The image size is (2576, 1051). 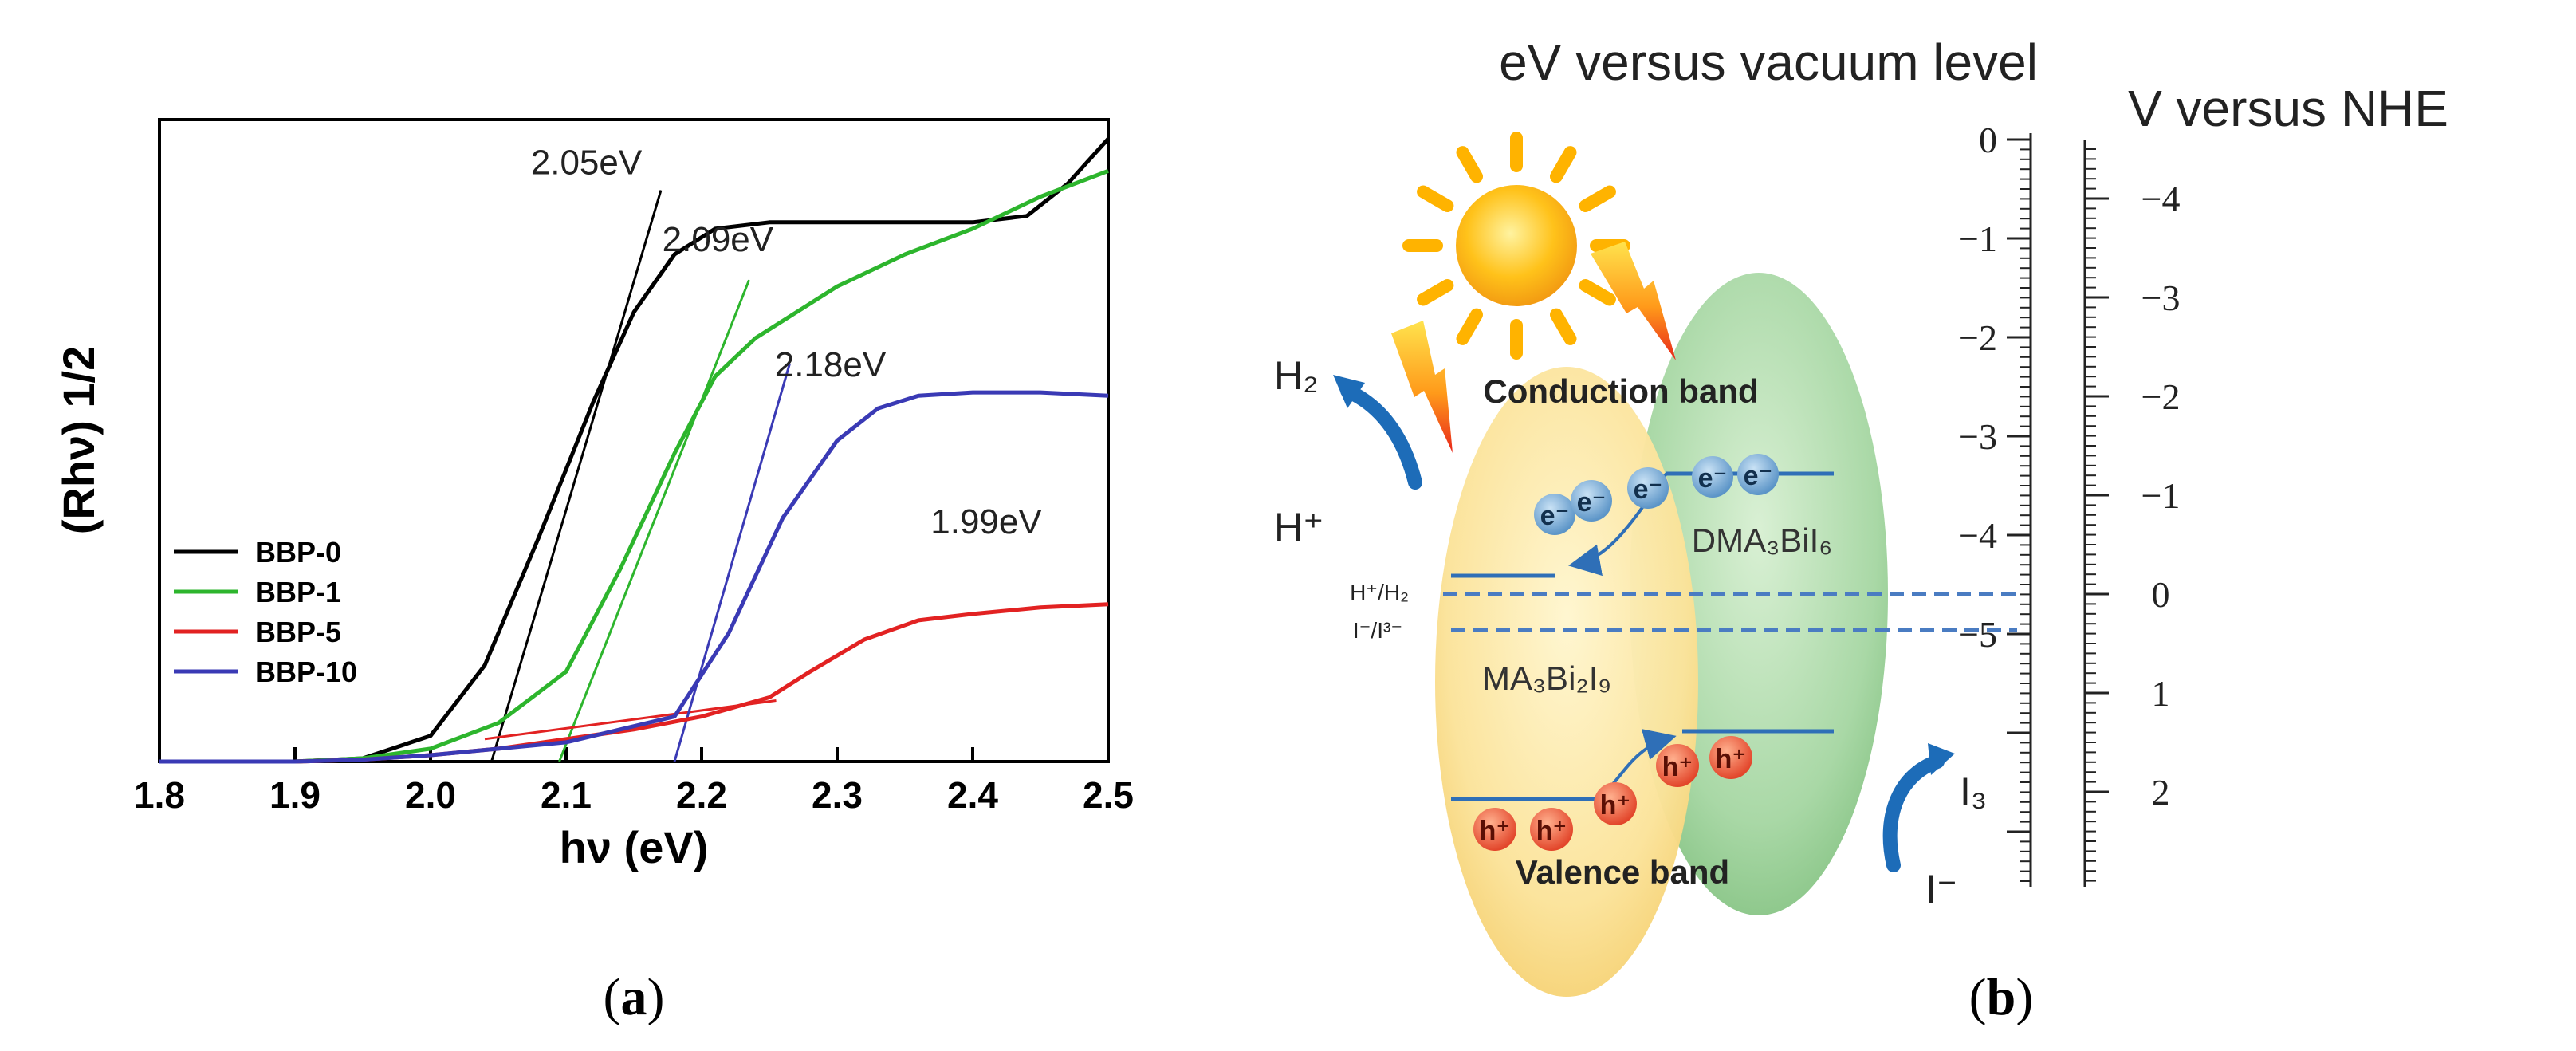 What do you see at coordinates (1620, 391) in the screenshot?
I see `conduction-band-label: Conduction band` at bounding box center [1620, 391].